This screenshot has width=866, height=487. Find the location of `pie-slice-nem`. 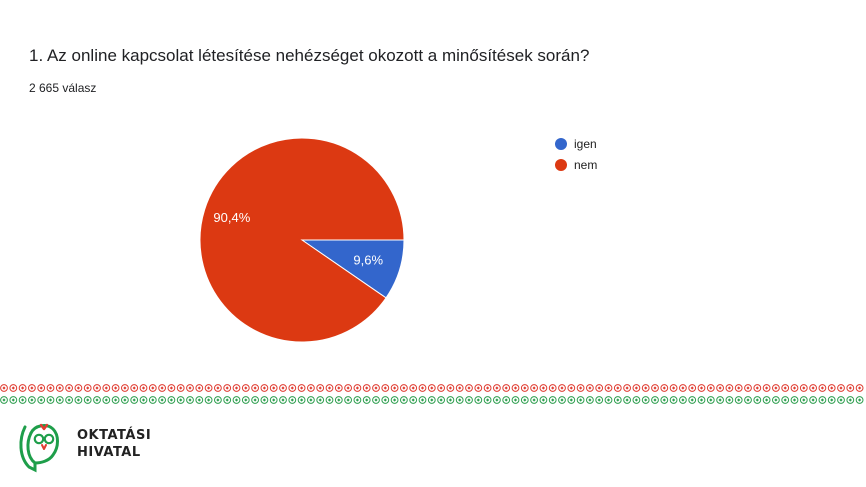

pie-slice-nem is located at coordinates (302, 240).